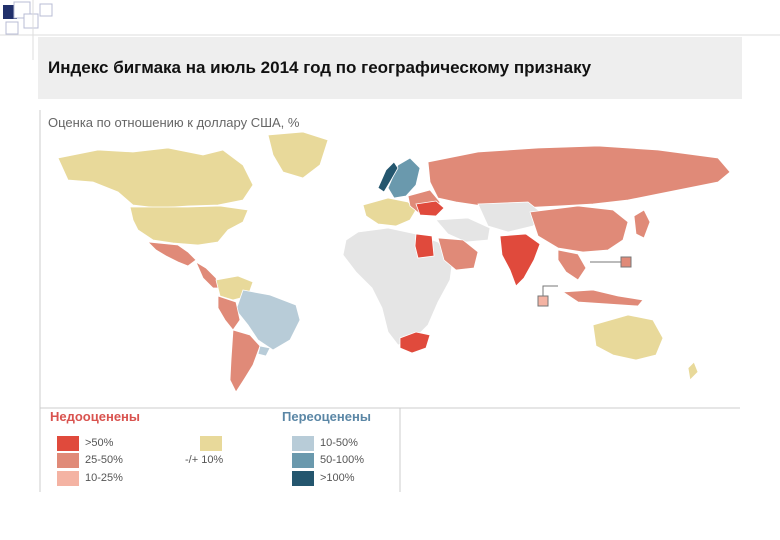  What do you see at coordinates (463, 230) in the screenshot?
I see `region-middle-east` at bounding box center [463, 230].